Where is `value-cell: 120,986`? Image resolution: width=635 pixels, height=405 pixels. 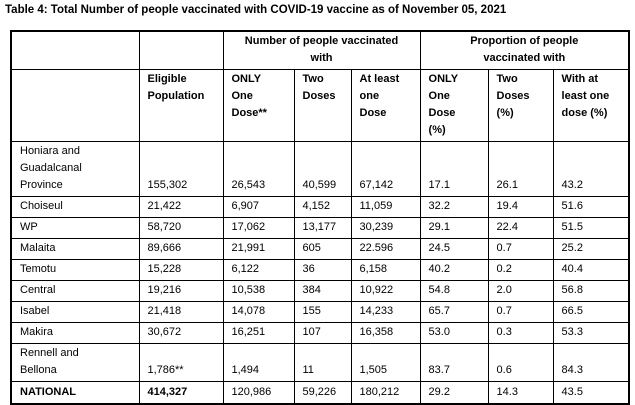
value-cell: 120,986 is located at coordinates (258, 392).